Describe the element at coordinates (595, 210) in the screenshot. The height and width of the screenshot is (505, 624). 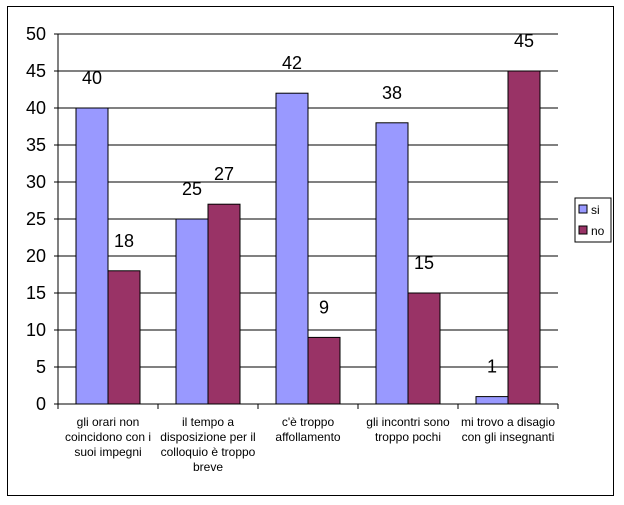
I see `legend-label-si: si` at that location.